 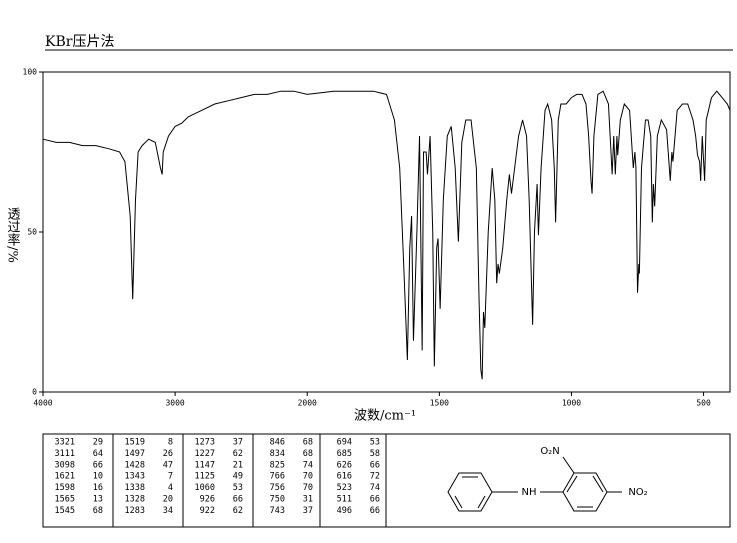 What do you see at coordinates (135, 477) in the screenshot?
I see `peak-wavenumber: 1343` at bounding box center [135, 477].